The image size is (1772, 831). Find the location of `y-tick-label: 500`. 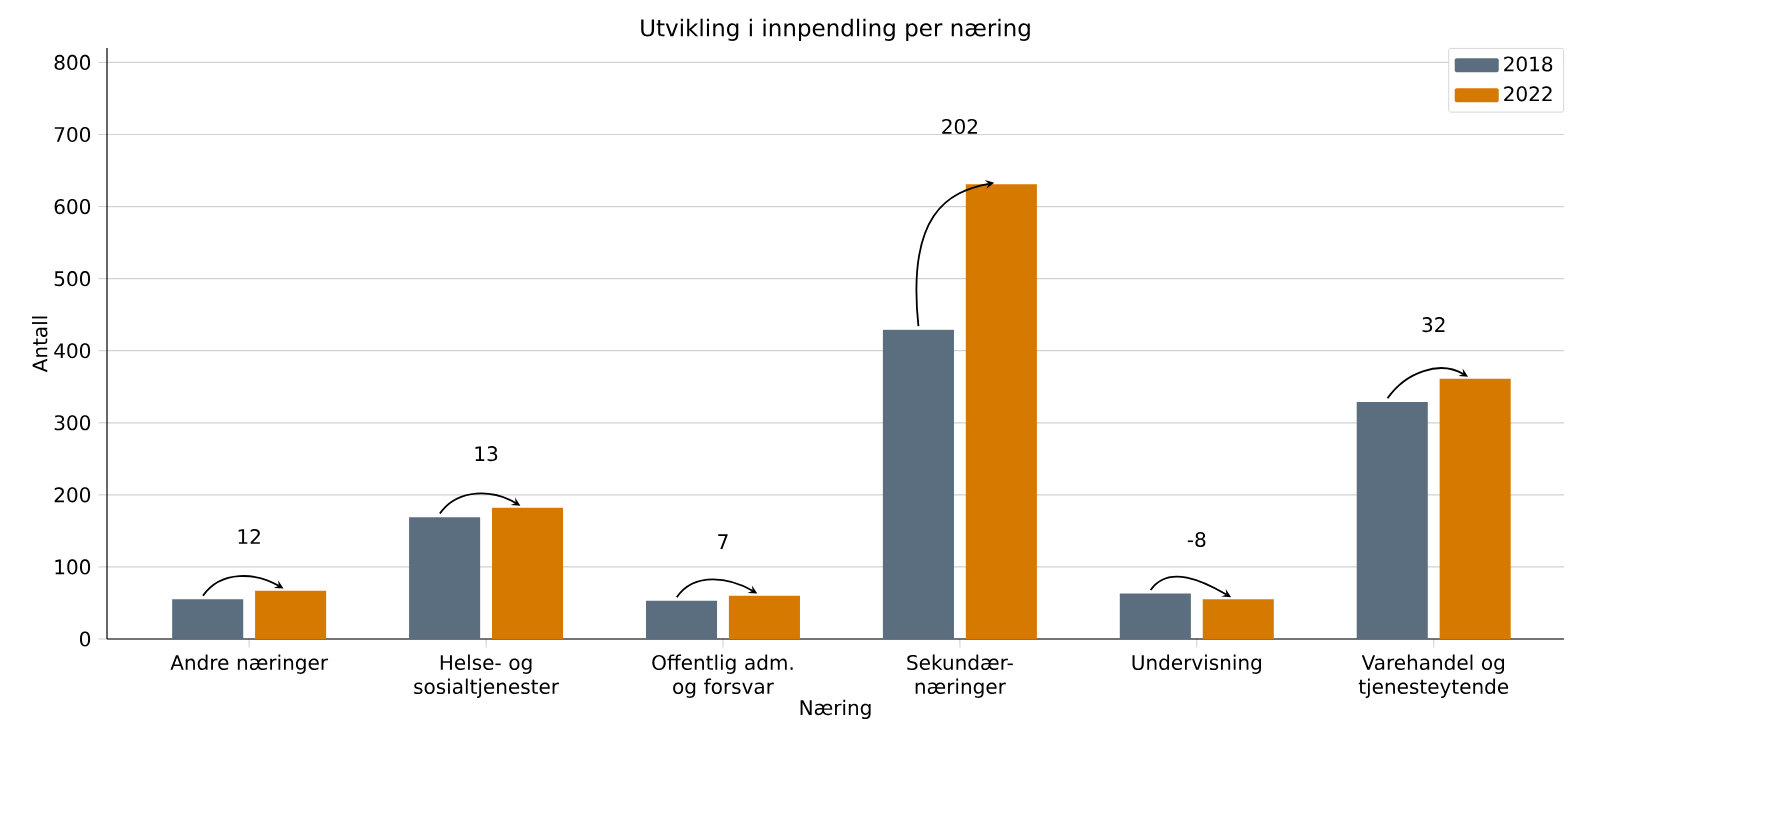

y-tick-label: 500 is located at coordinates (72, 279).